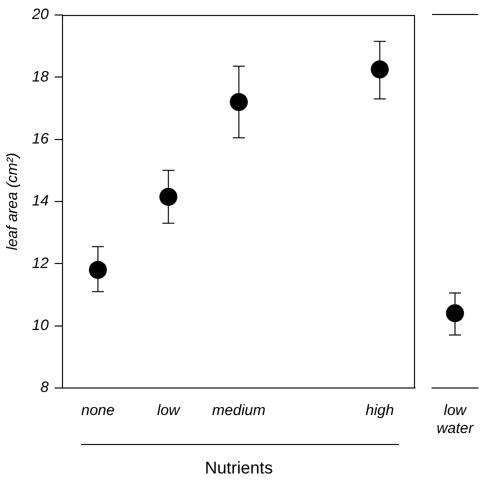  I want to click on y-tick-label: 8, so click(45, 387).